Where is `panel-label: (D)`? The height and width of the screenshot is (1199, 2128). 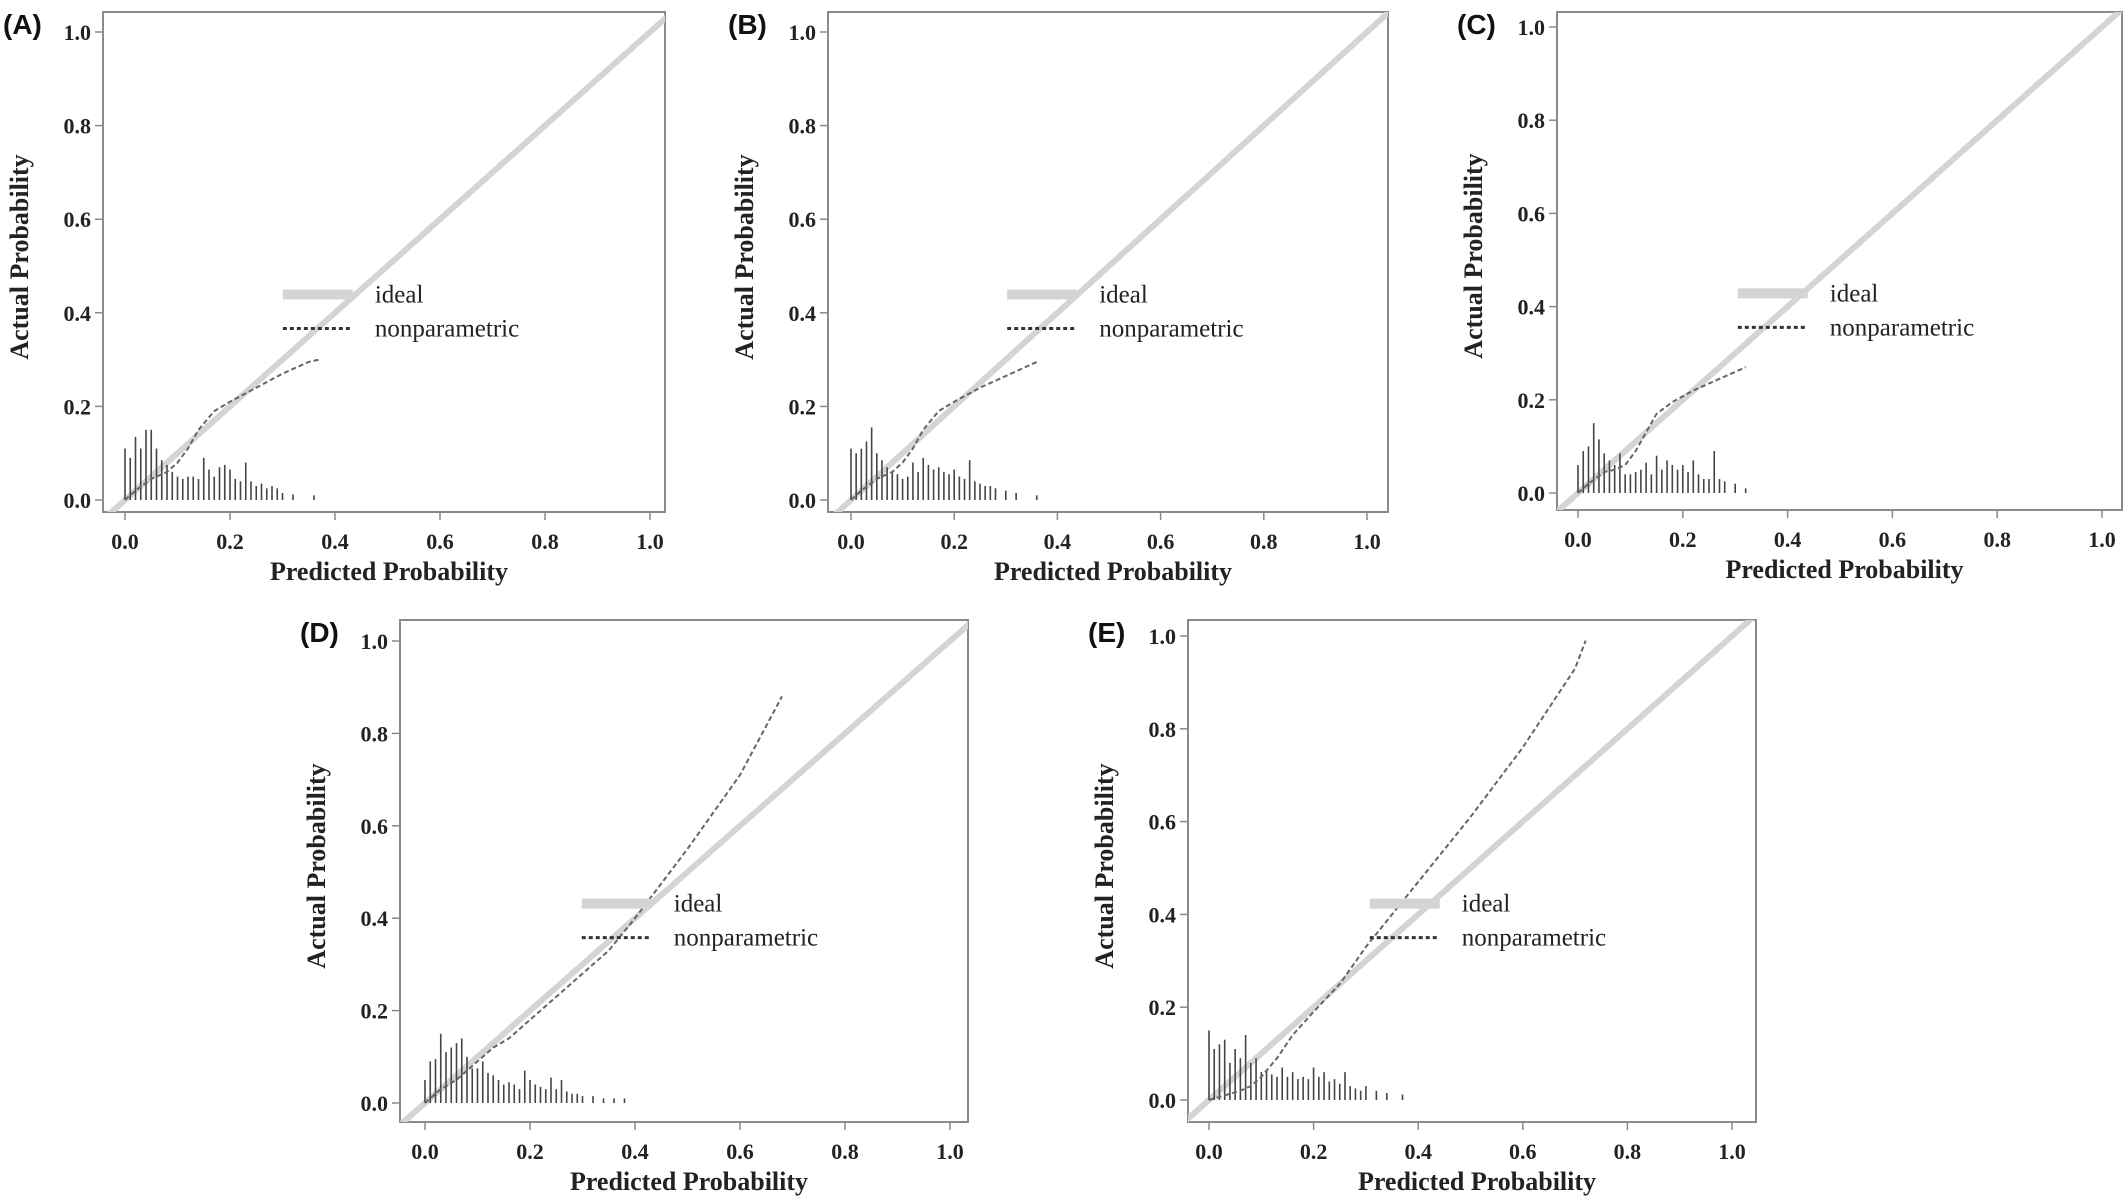
panel-label: (D) is located at coordinates (319, 632).